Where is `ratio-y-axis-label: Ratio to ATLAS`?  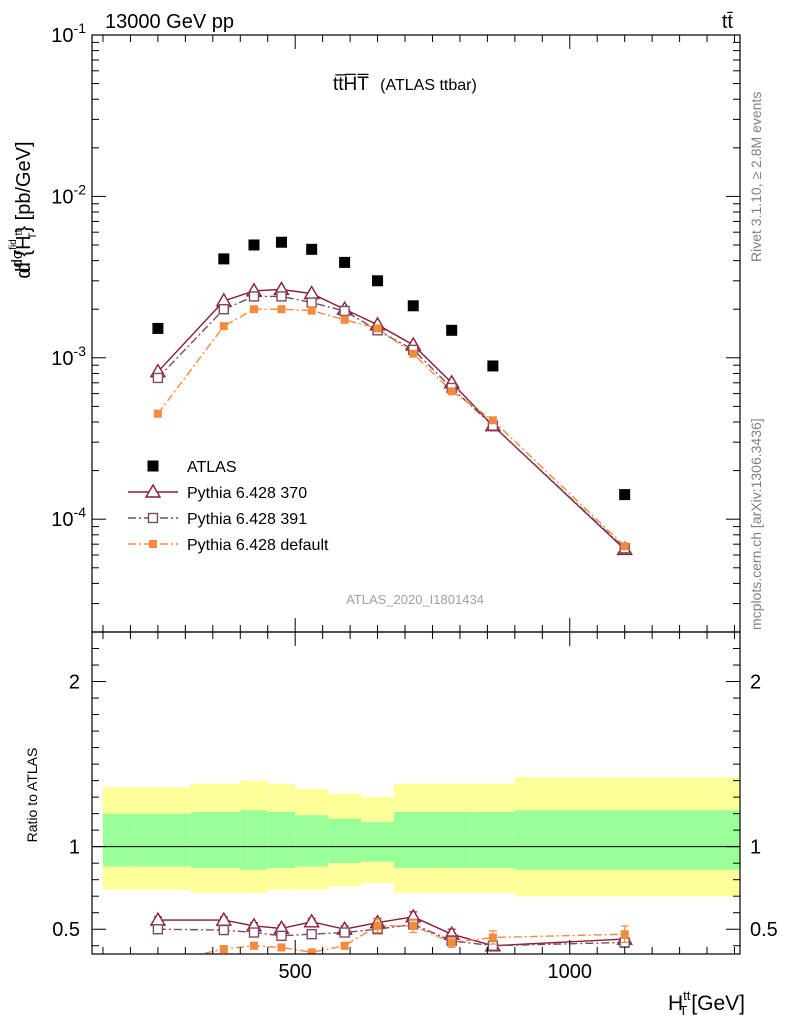 ratio-y-axis-label: Ratio to ATLAS is located at coordinates (32, 795).